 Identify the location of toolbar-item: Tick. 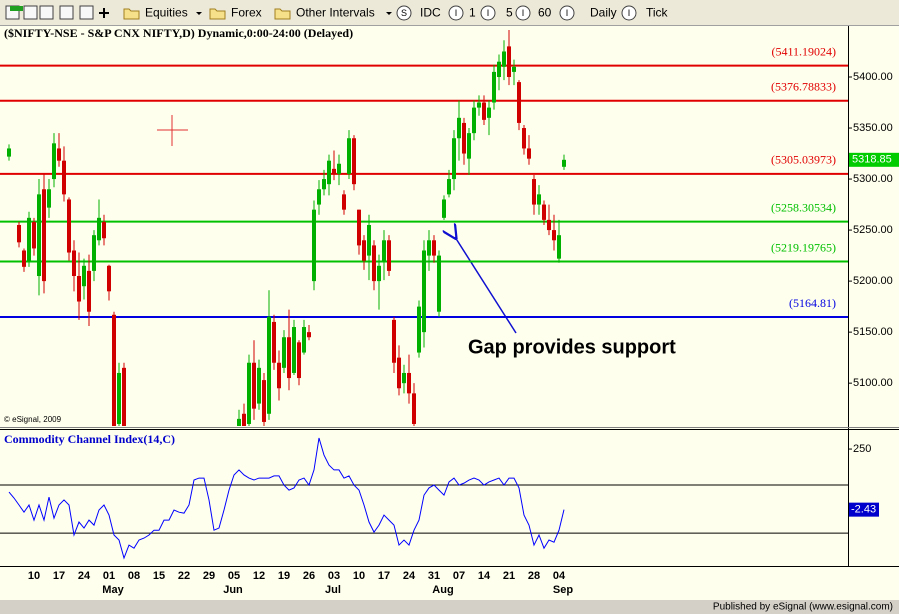
(657, 13).